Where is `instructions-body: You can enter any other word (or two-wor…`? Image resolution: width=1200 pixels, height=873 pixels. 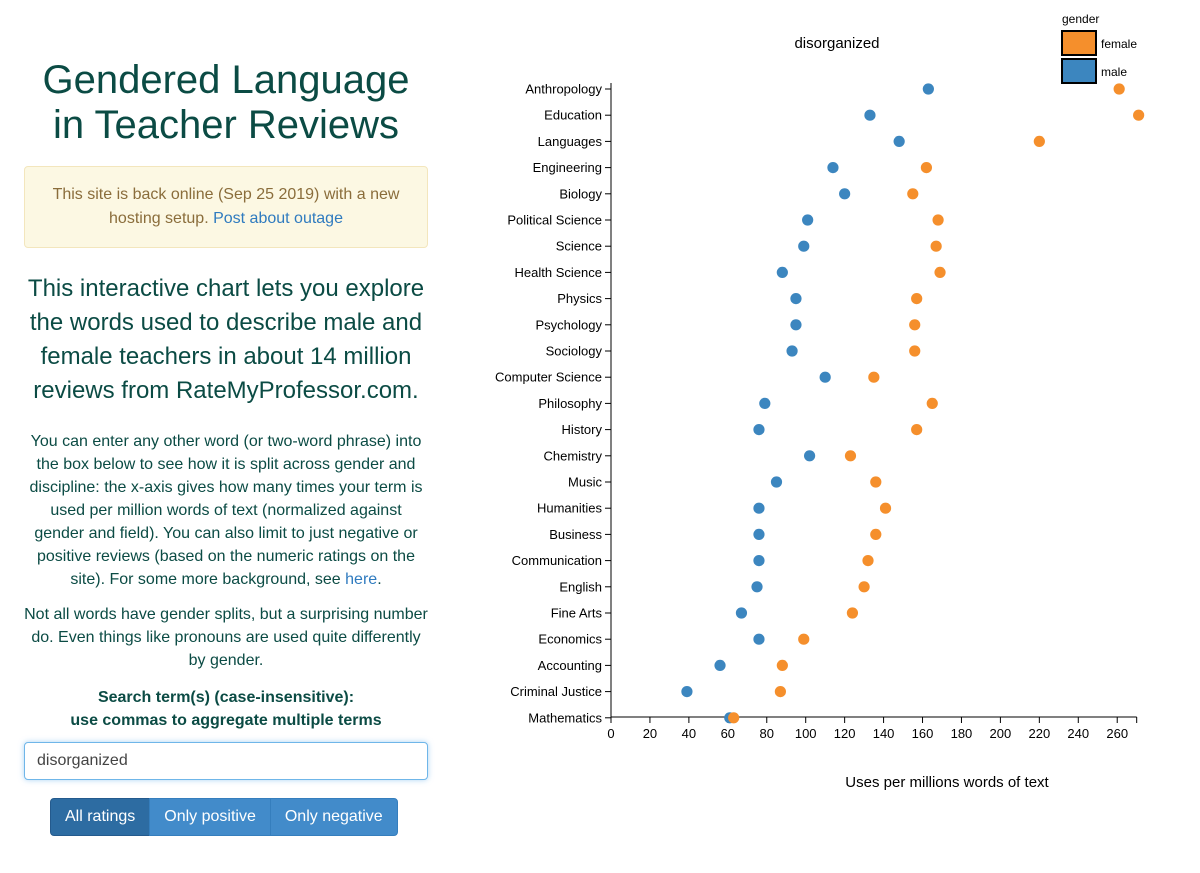
instructions-body: You can enter any other word (or two-wor… is located at coordinates (226, 510).